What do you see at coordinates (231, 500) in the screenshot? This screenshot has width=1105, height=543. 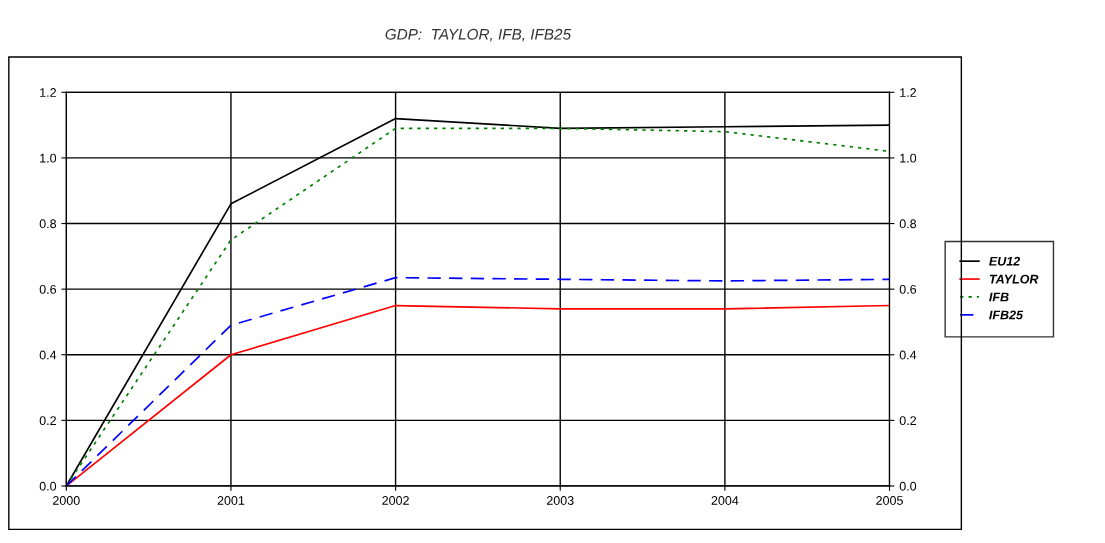 I see `x-tick-label: 2001` at bounding box center [231, 500].